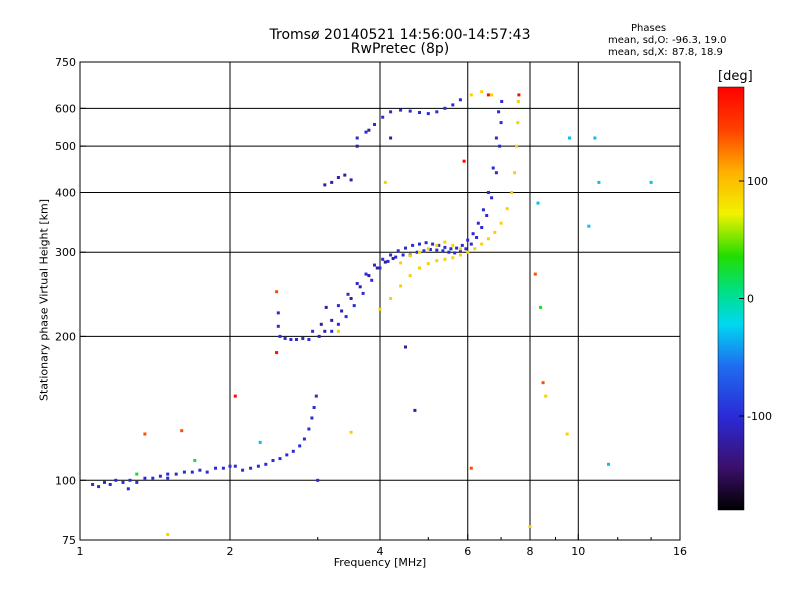 The width and height of the screenshot is (800, 600). Describe the element at coordinates (699, 40) in the screenshot. I see `phase-stats-o-values: -96.3, 19.0` at that location.